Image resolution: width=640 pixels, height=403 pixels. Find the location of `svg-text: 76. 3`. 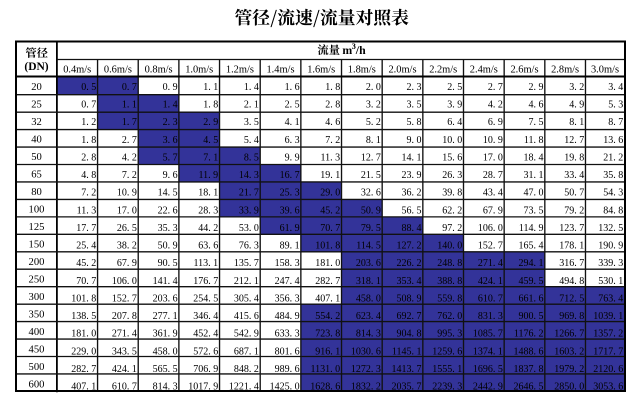

svg-text: 76. 3 is located at coordinates (249, 246).